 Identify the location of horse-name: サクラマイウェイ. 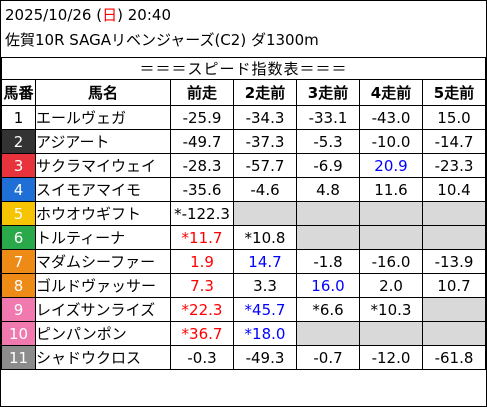
(103, 165).